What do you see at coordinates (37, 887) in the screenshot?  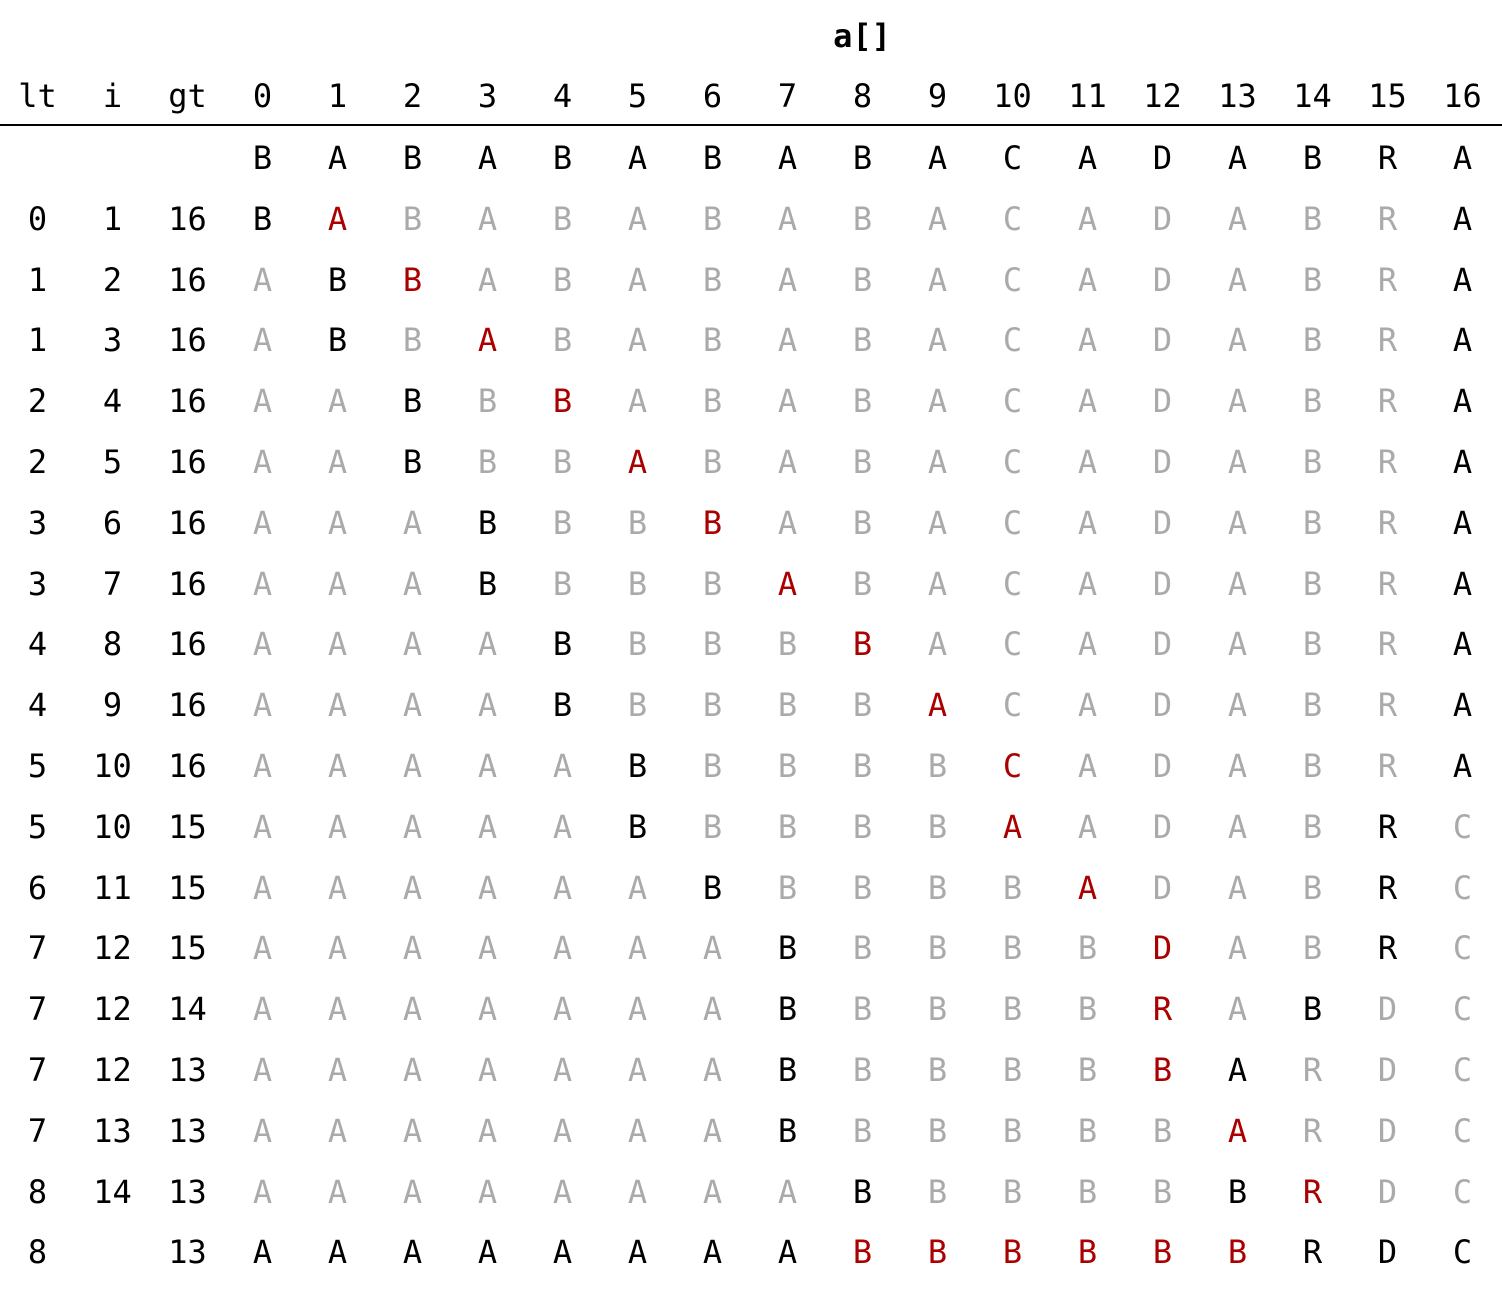 I see `lt-cell: 6` at bounding box center [37, 887].